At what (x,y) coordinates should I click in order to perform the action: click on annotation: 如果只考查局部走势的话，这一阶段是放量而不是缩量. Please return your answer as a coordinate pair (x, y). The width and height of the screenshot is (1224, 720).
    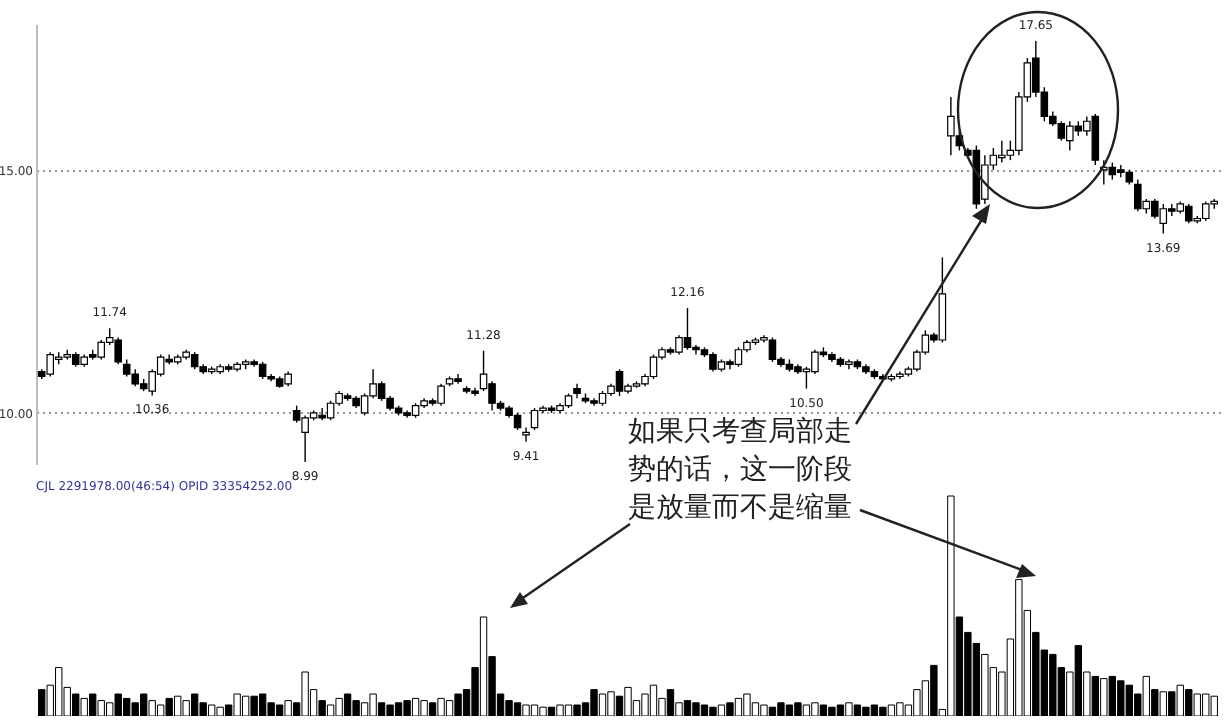
    Looking at the image, I should click on (741, 471).